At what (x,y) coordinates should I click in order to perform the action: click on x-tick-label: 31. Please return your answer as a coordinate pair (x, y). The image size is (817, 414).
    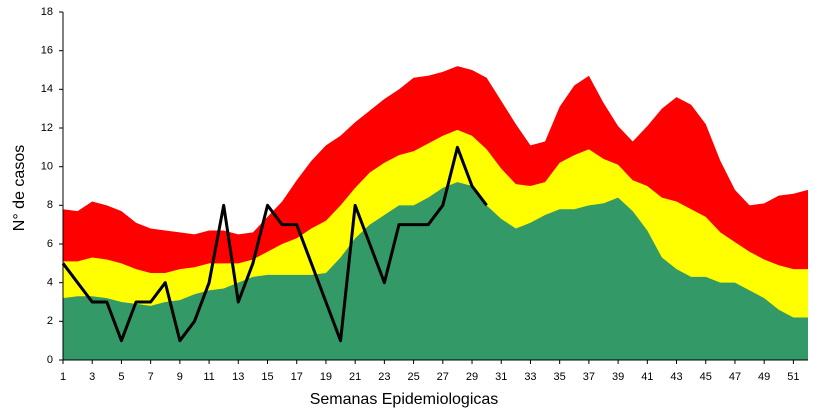
    Looking at the image, I should click on (501, 377).